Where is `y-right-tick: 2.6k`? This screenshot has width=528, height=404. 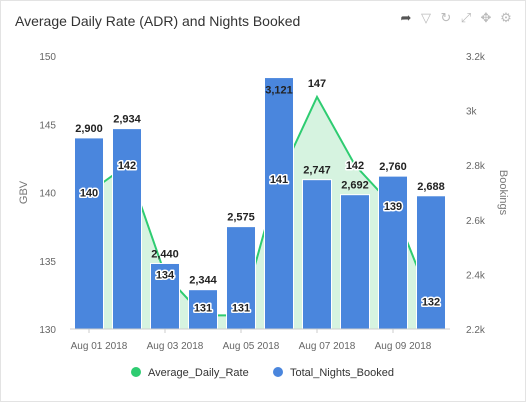
y-right-tick: 2.6k is located at coordinates (476, 221).